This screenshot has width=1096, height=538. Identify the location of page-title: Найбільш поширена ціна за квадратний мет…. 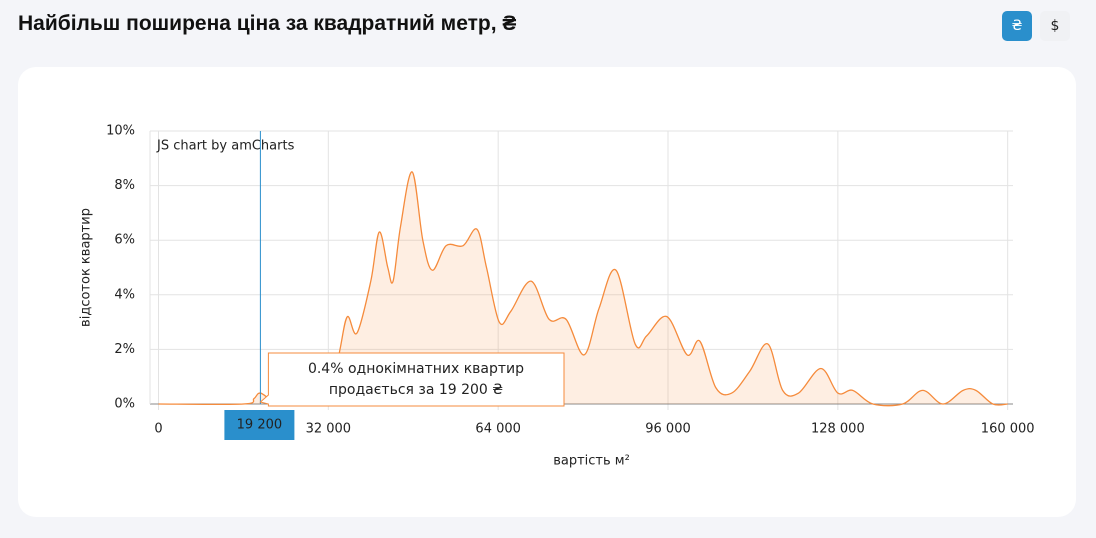
(267, 23).